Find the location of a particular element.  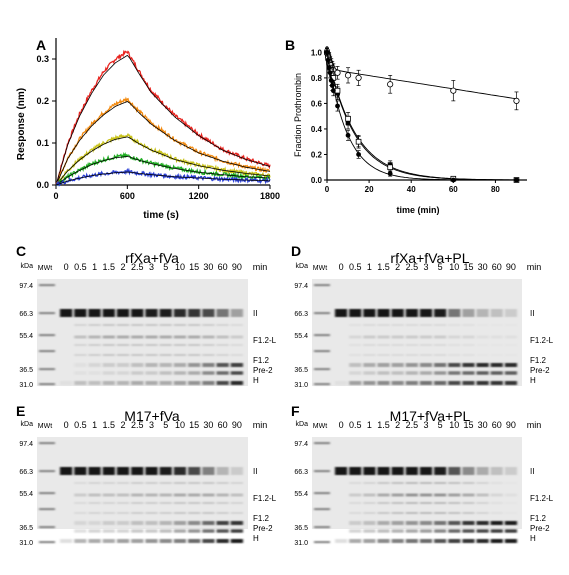

gel-lane-label: 30 is located at coordinates (483, 267).